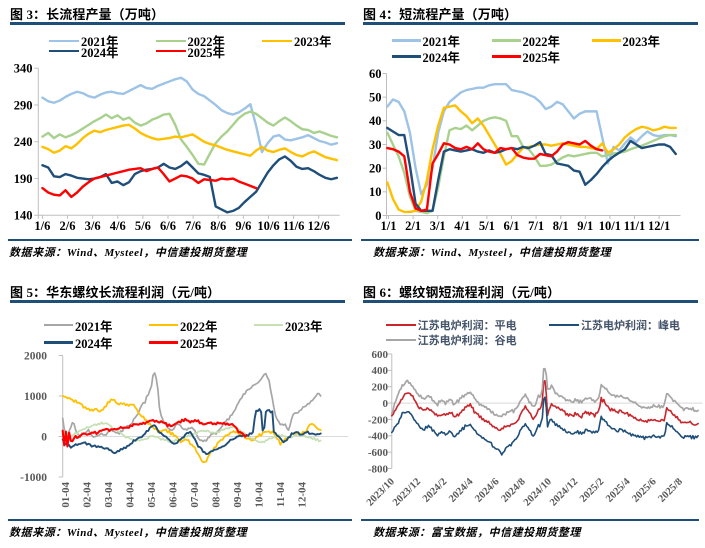  What do you see at coordinates (530, 240) in the screenshot?
I see `fig4-source-rule` at bounding box center [530, 240].